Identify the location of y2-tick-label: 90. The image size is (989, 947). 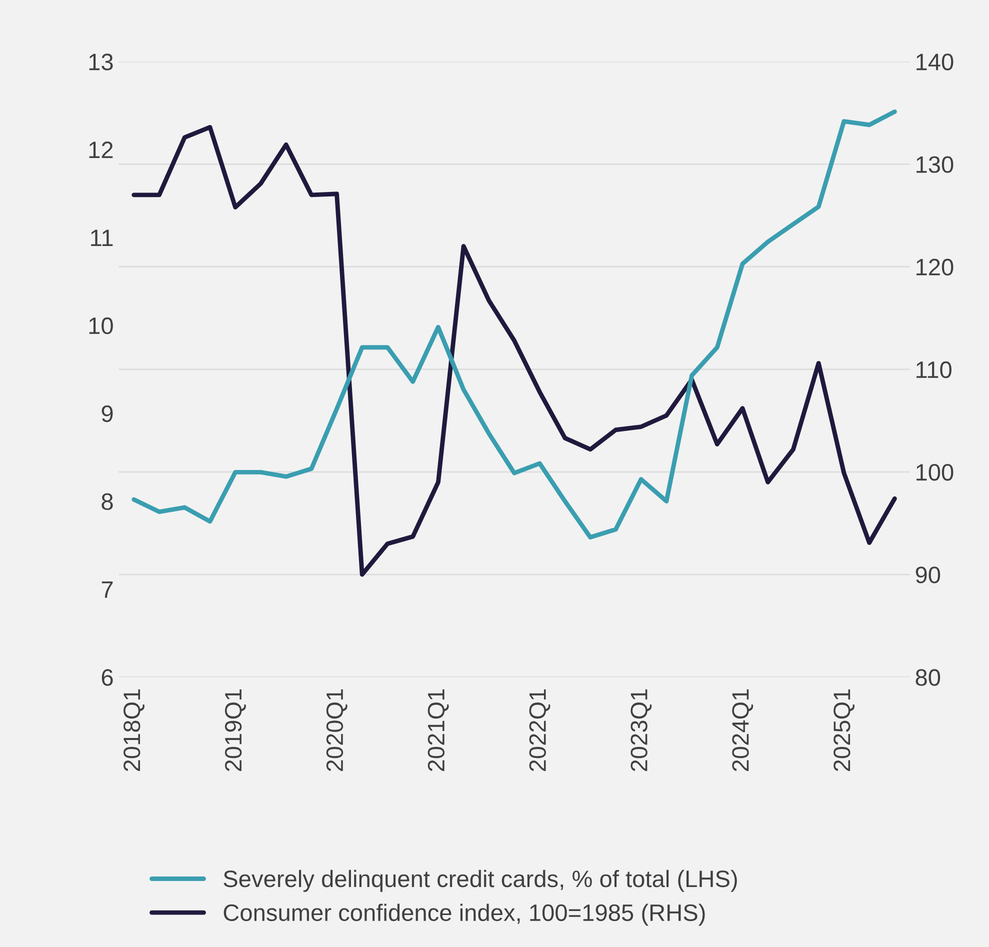
(928, 575).